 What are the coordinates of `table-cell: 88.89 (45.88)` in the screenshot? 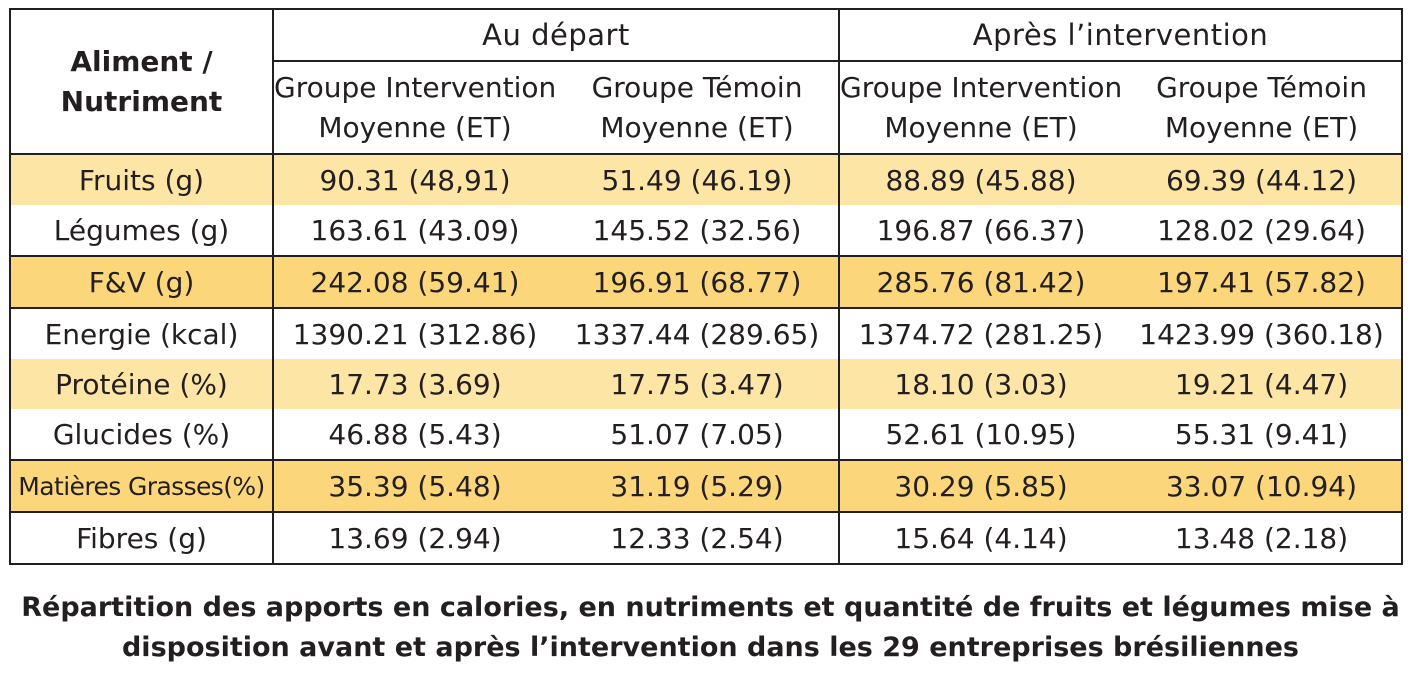 It's located at (981, 179).